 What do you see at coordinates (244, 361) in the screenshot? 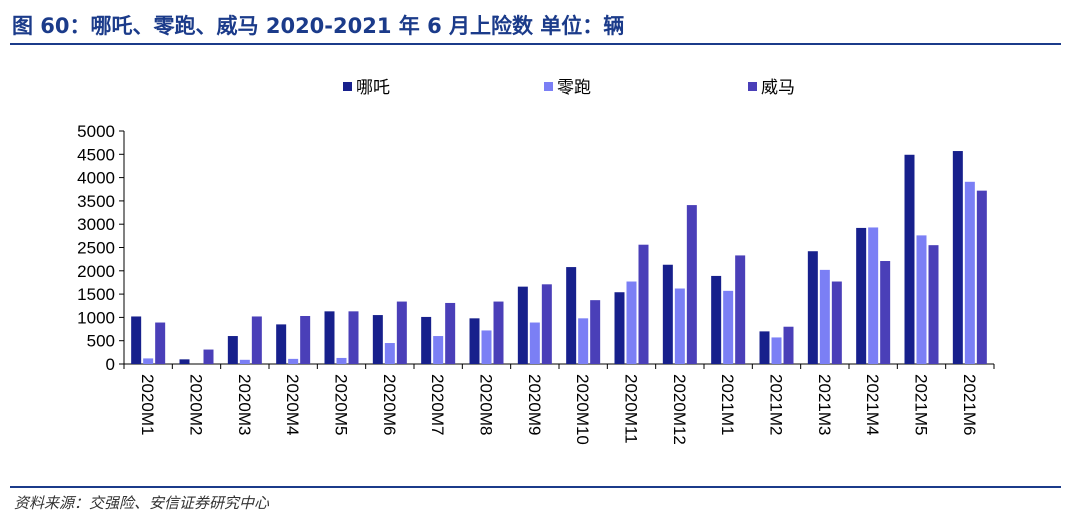
I see `bar-零跑-2020M3` at bounding box center [244, 361].